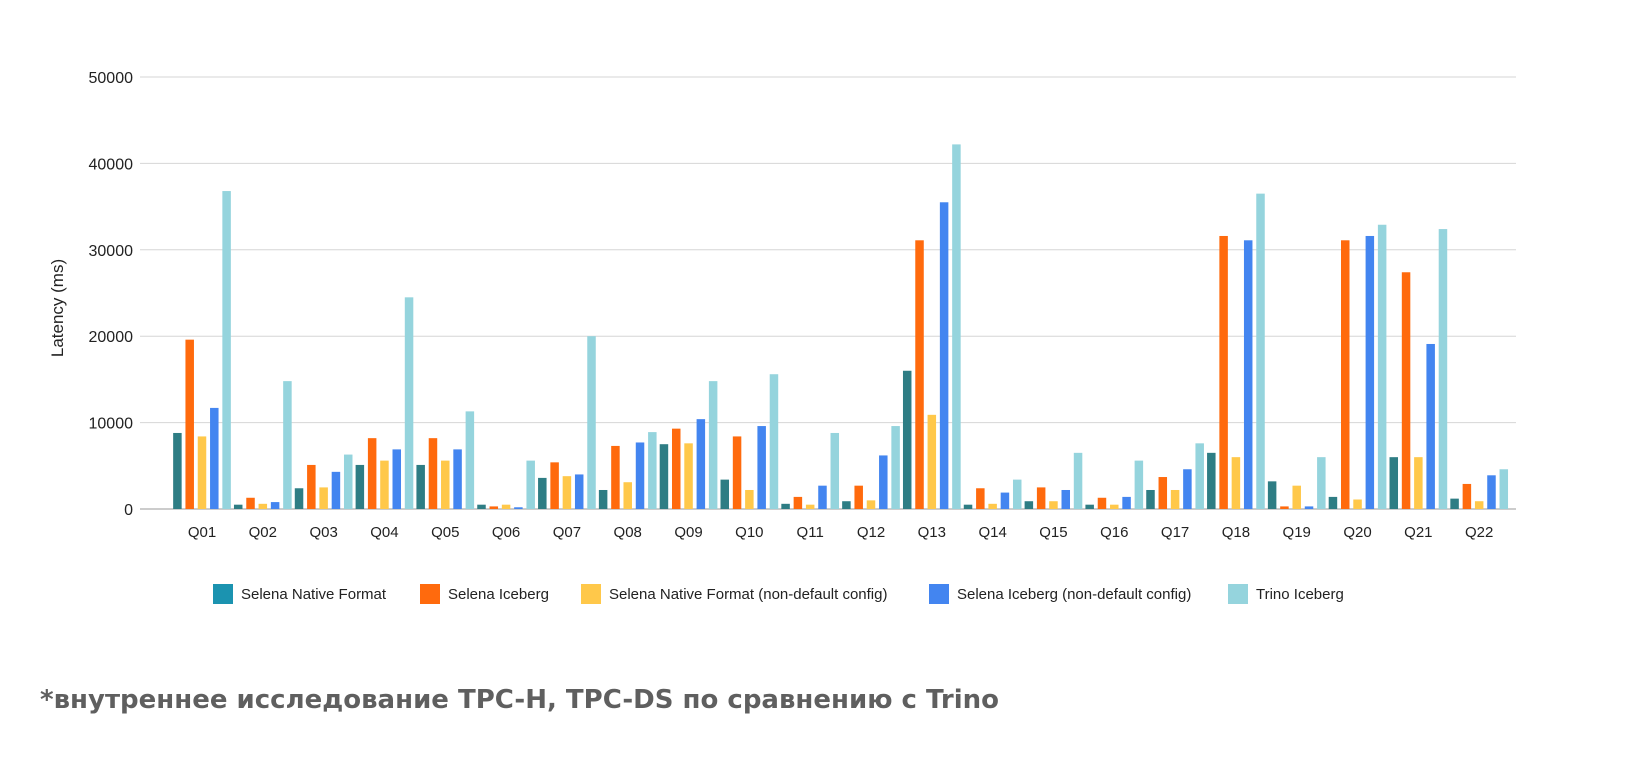  What do you see at coordinates (1297, 532) in the screenshot?
I see `x-tick-label: Q19` at bounding box center [1297, 532].